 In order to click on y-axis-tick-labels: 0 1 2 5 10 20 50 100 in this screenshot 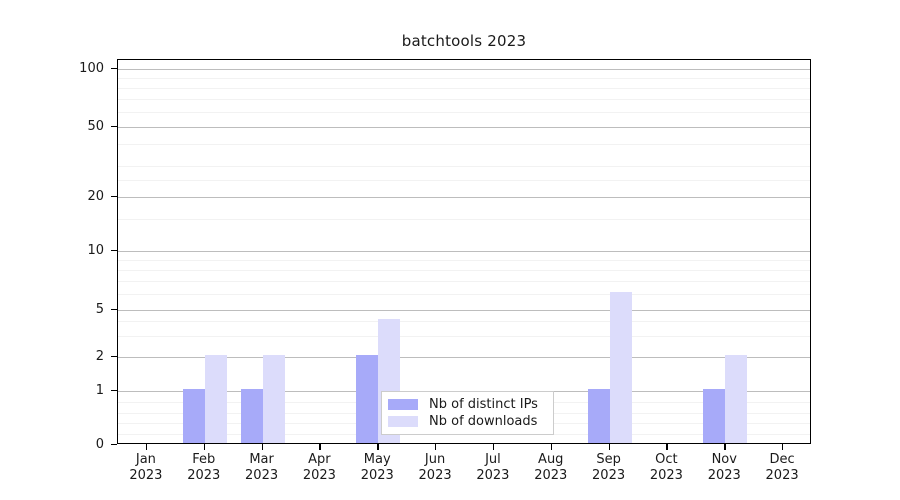, I will do `click(81, 250)`.